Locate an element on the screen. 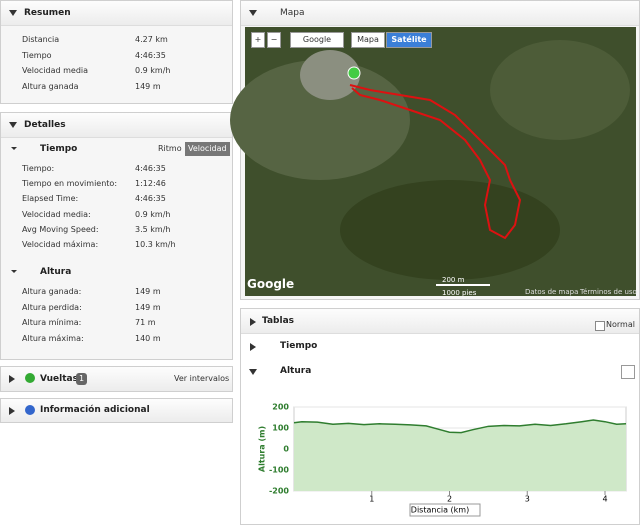 This screenshot has width=640, height=525. info-panel is located at coordinates (116, 410).